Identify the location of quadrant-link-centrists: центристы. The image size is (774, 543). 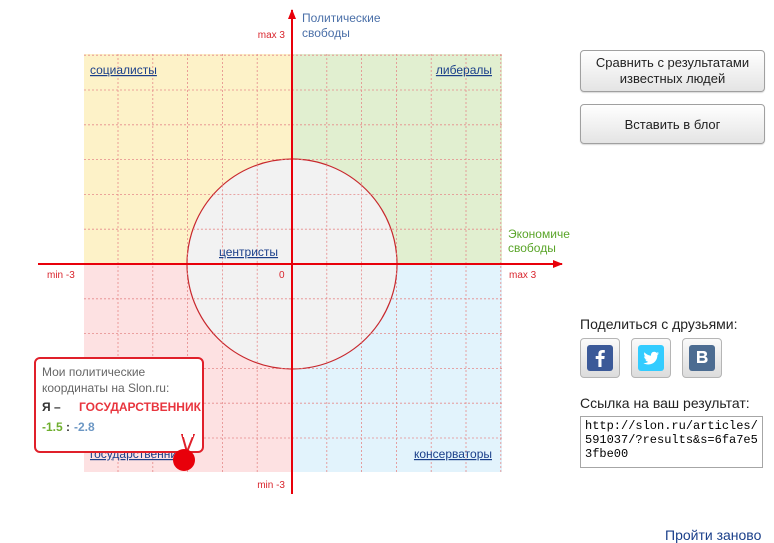
(248, 252).